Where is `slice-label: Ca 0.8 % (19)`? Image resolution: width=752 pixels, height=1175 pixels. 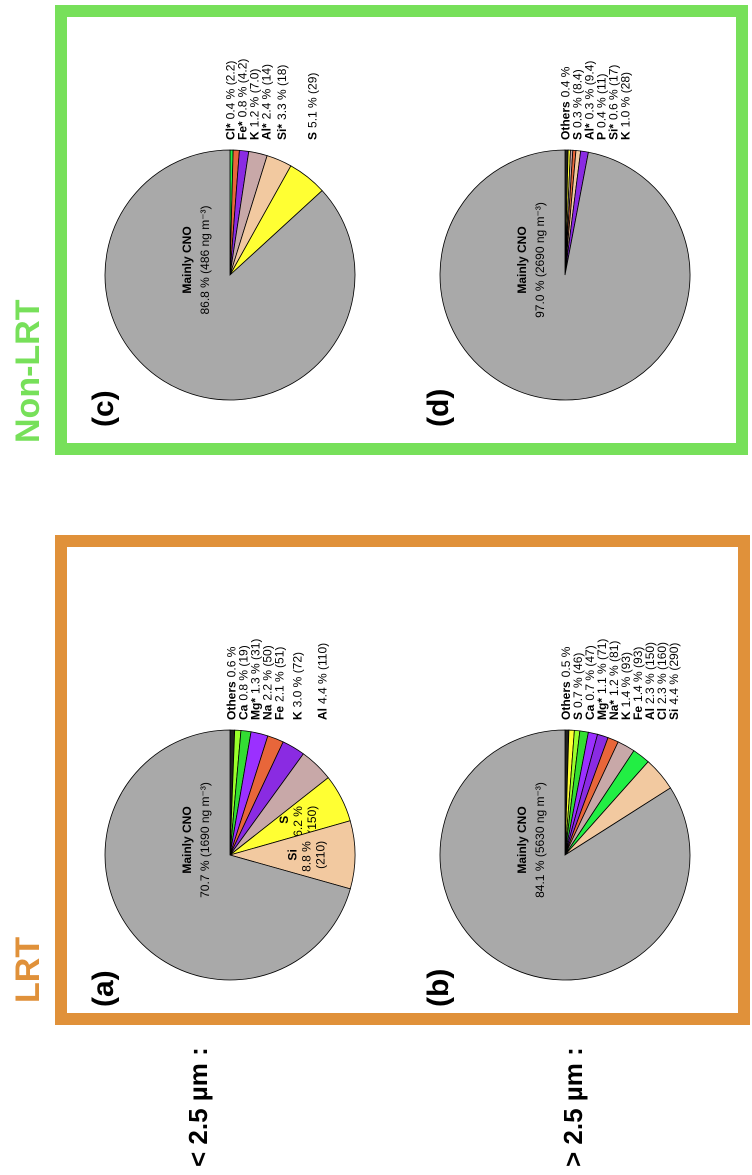
slice-label: Ca 0.8 % (19) is located at coordinates (244, 682).